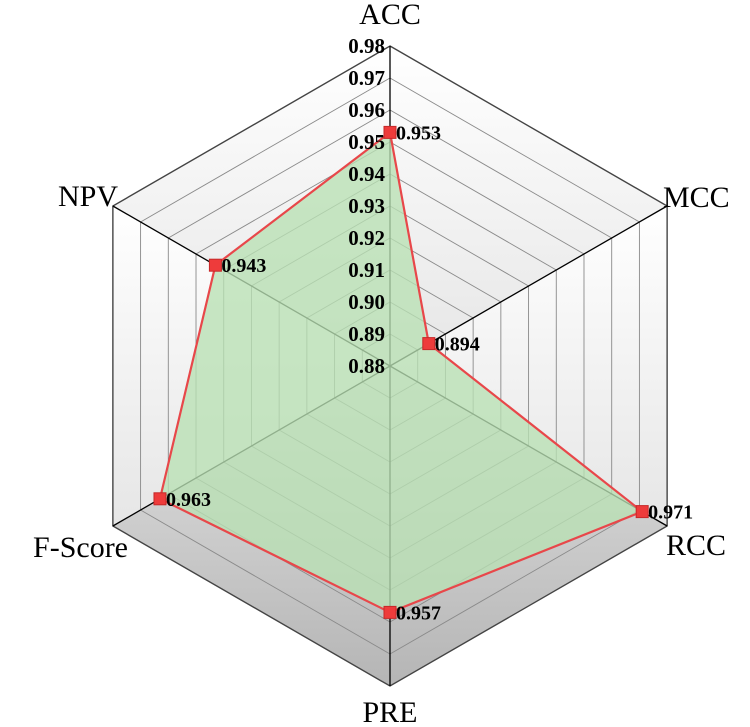  Describe the element at coordinates (188, 500) in the screenshot. I see `data-label: 0.963` at that location.